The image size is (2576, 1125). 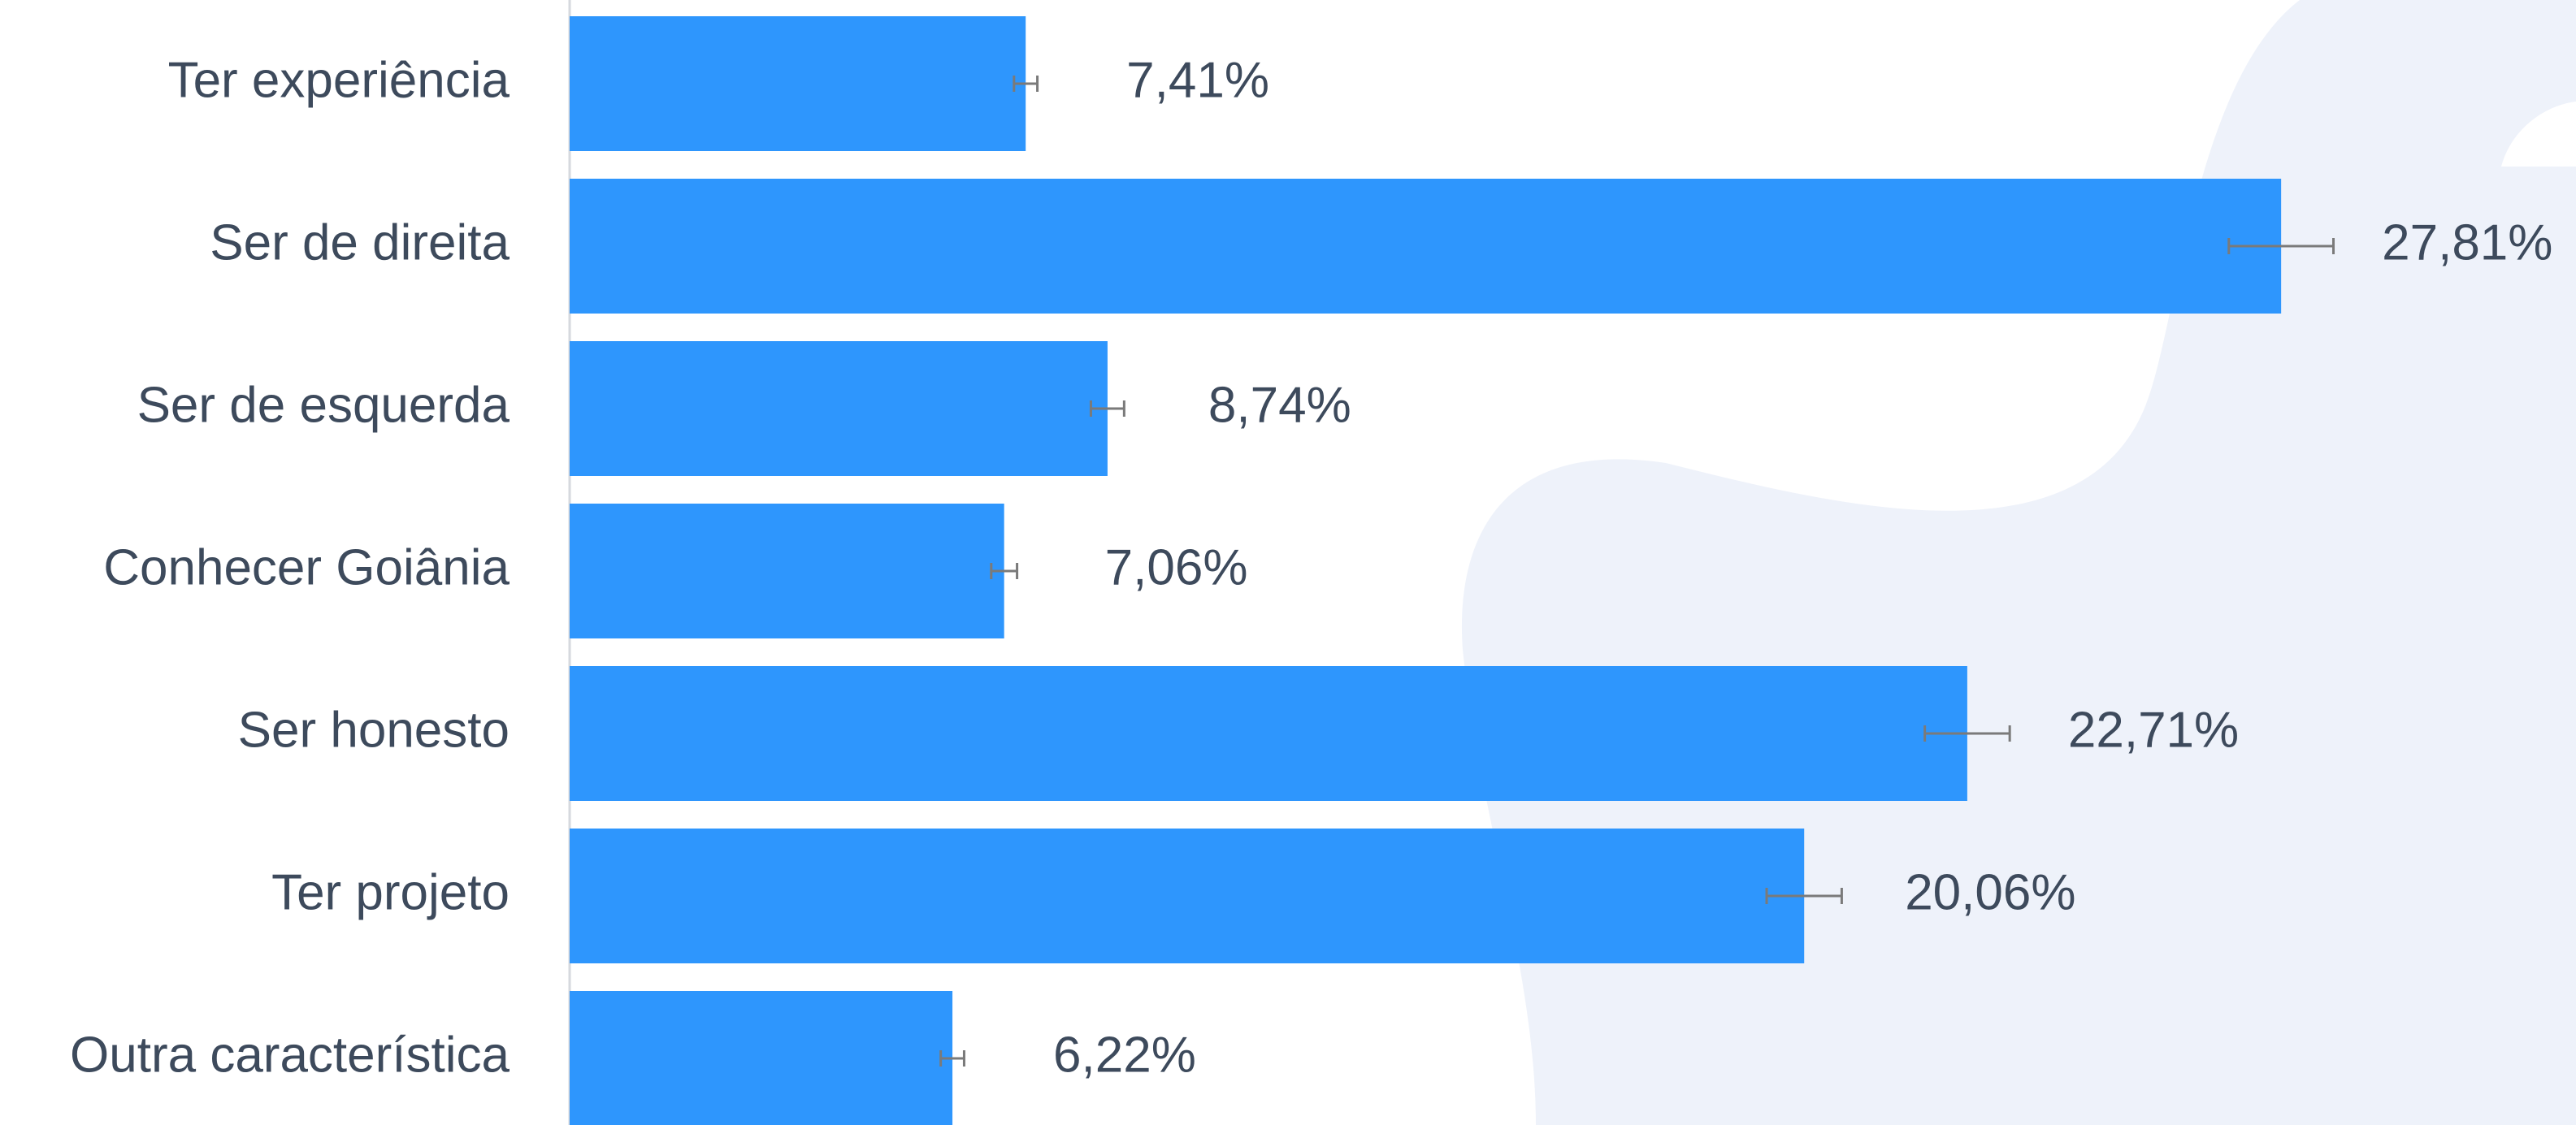 What do you see at coordinates (306, 567) in the screenshot?
I see `category-label: Conhecer Goiânia` at bounding box center [306, 567].